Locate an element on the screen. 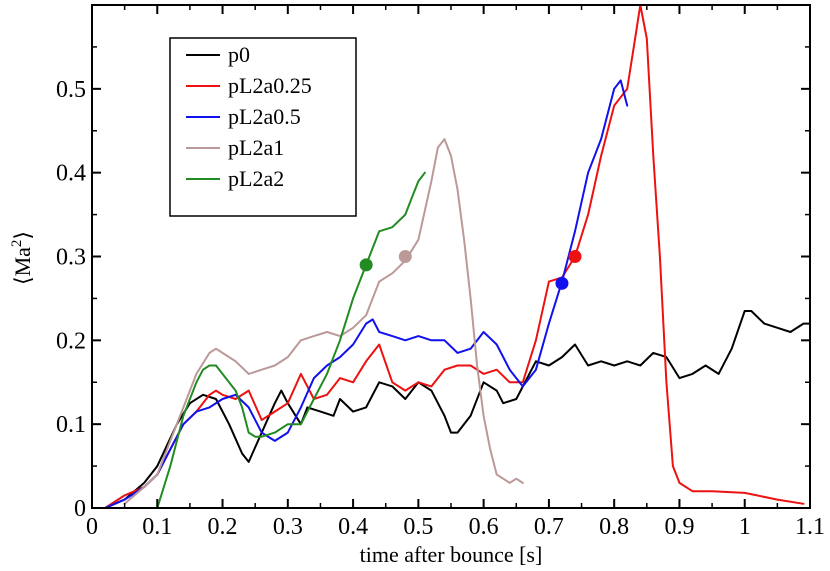 The image size is (830, 571). y-axis-title: ⟨Ma2⟩ is located at coordinates (22, 258).